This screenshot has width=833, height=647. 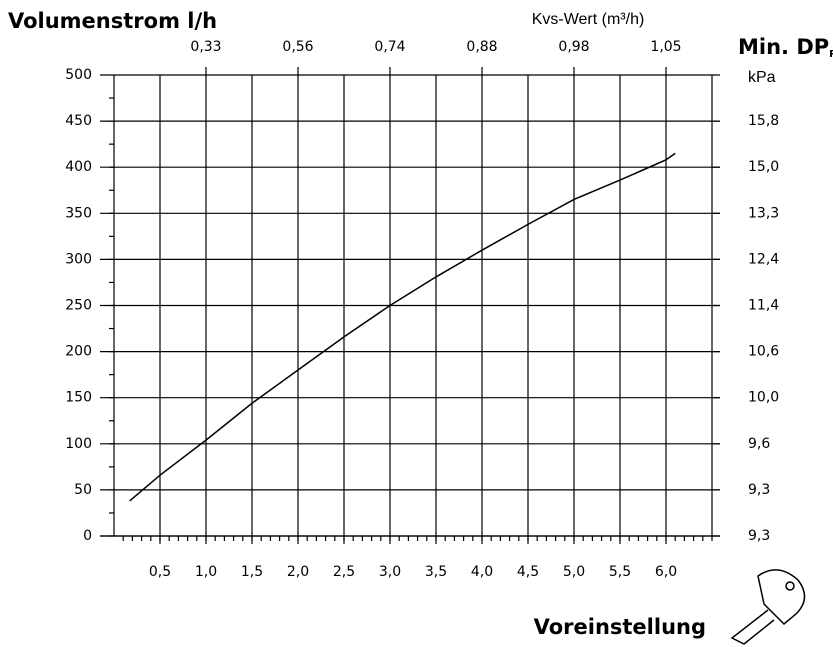 What do you see at coordinates (205, 47) in the screenshot?
I see `x2-tick-label: 0,33` at bounding box center [205, 47].